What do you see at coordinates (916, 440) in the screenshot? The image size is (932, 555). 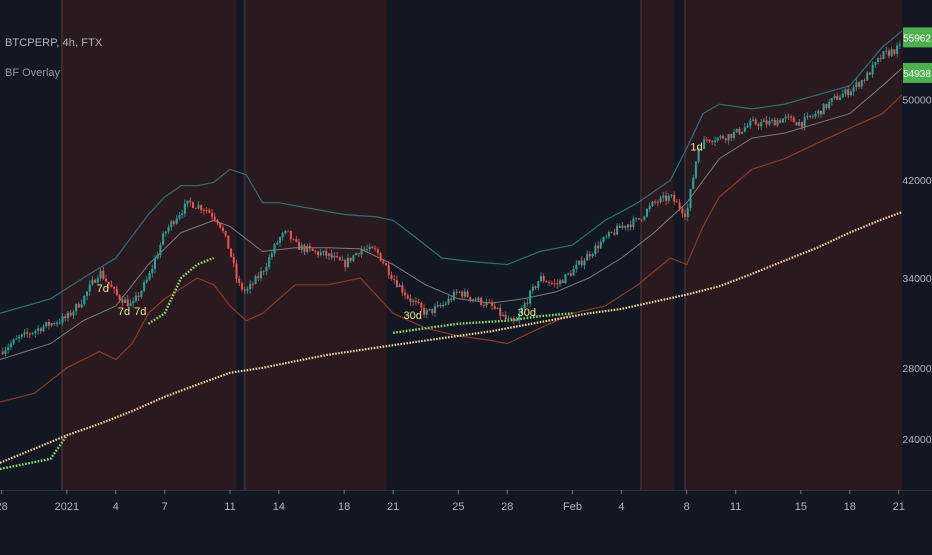 I see `y-tick-label: 24000` at bounding box center [916, 440].